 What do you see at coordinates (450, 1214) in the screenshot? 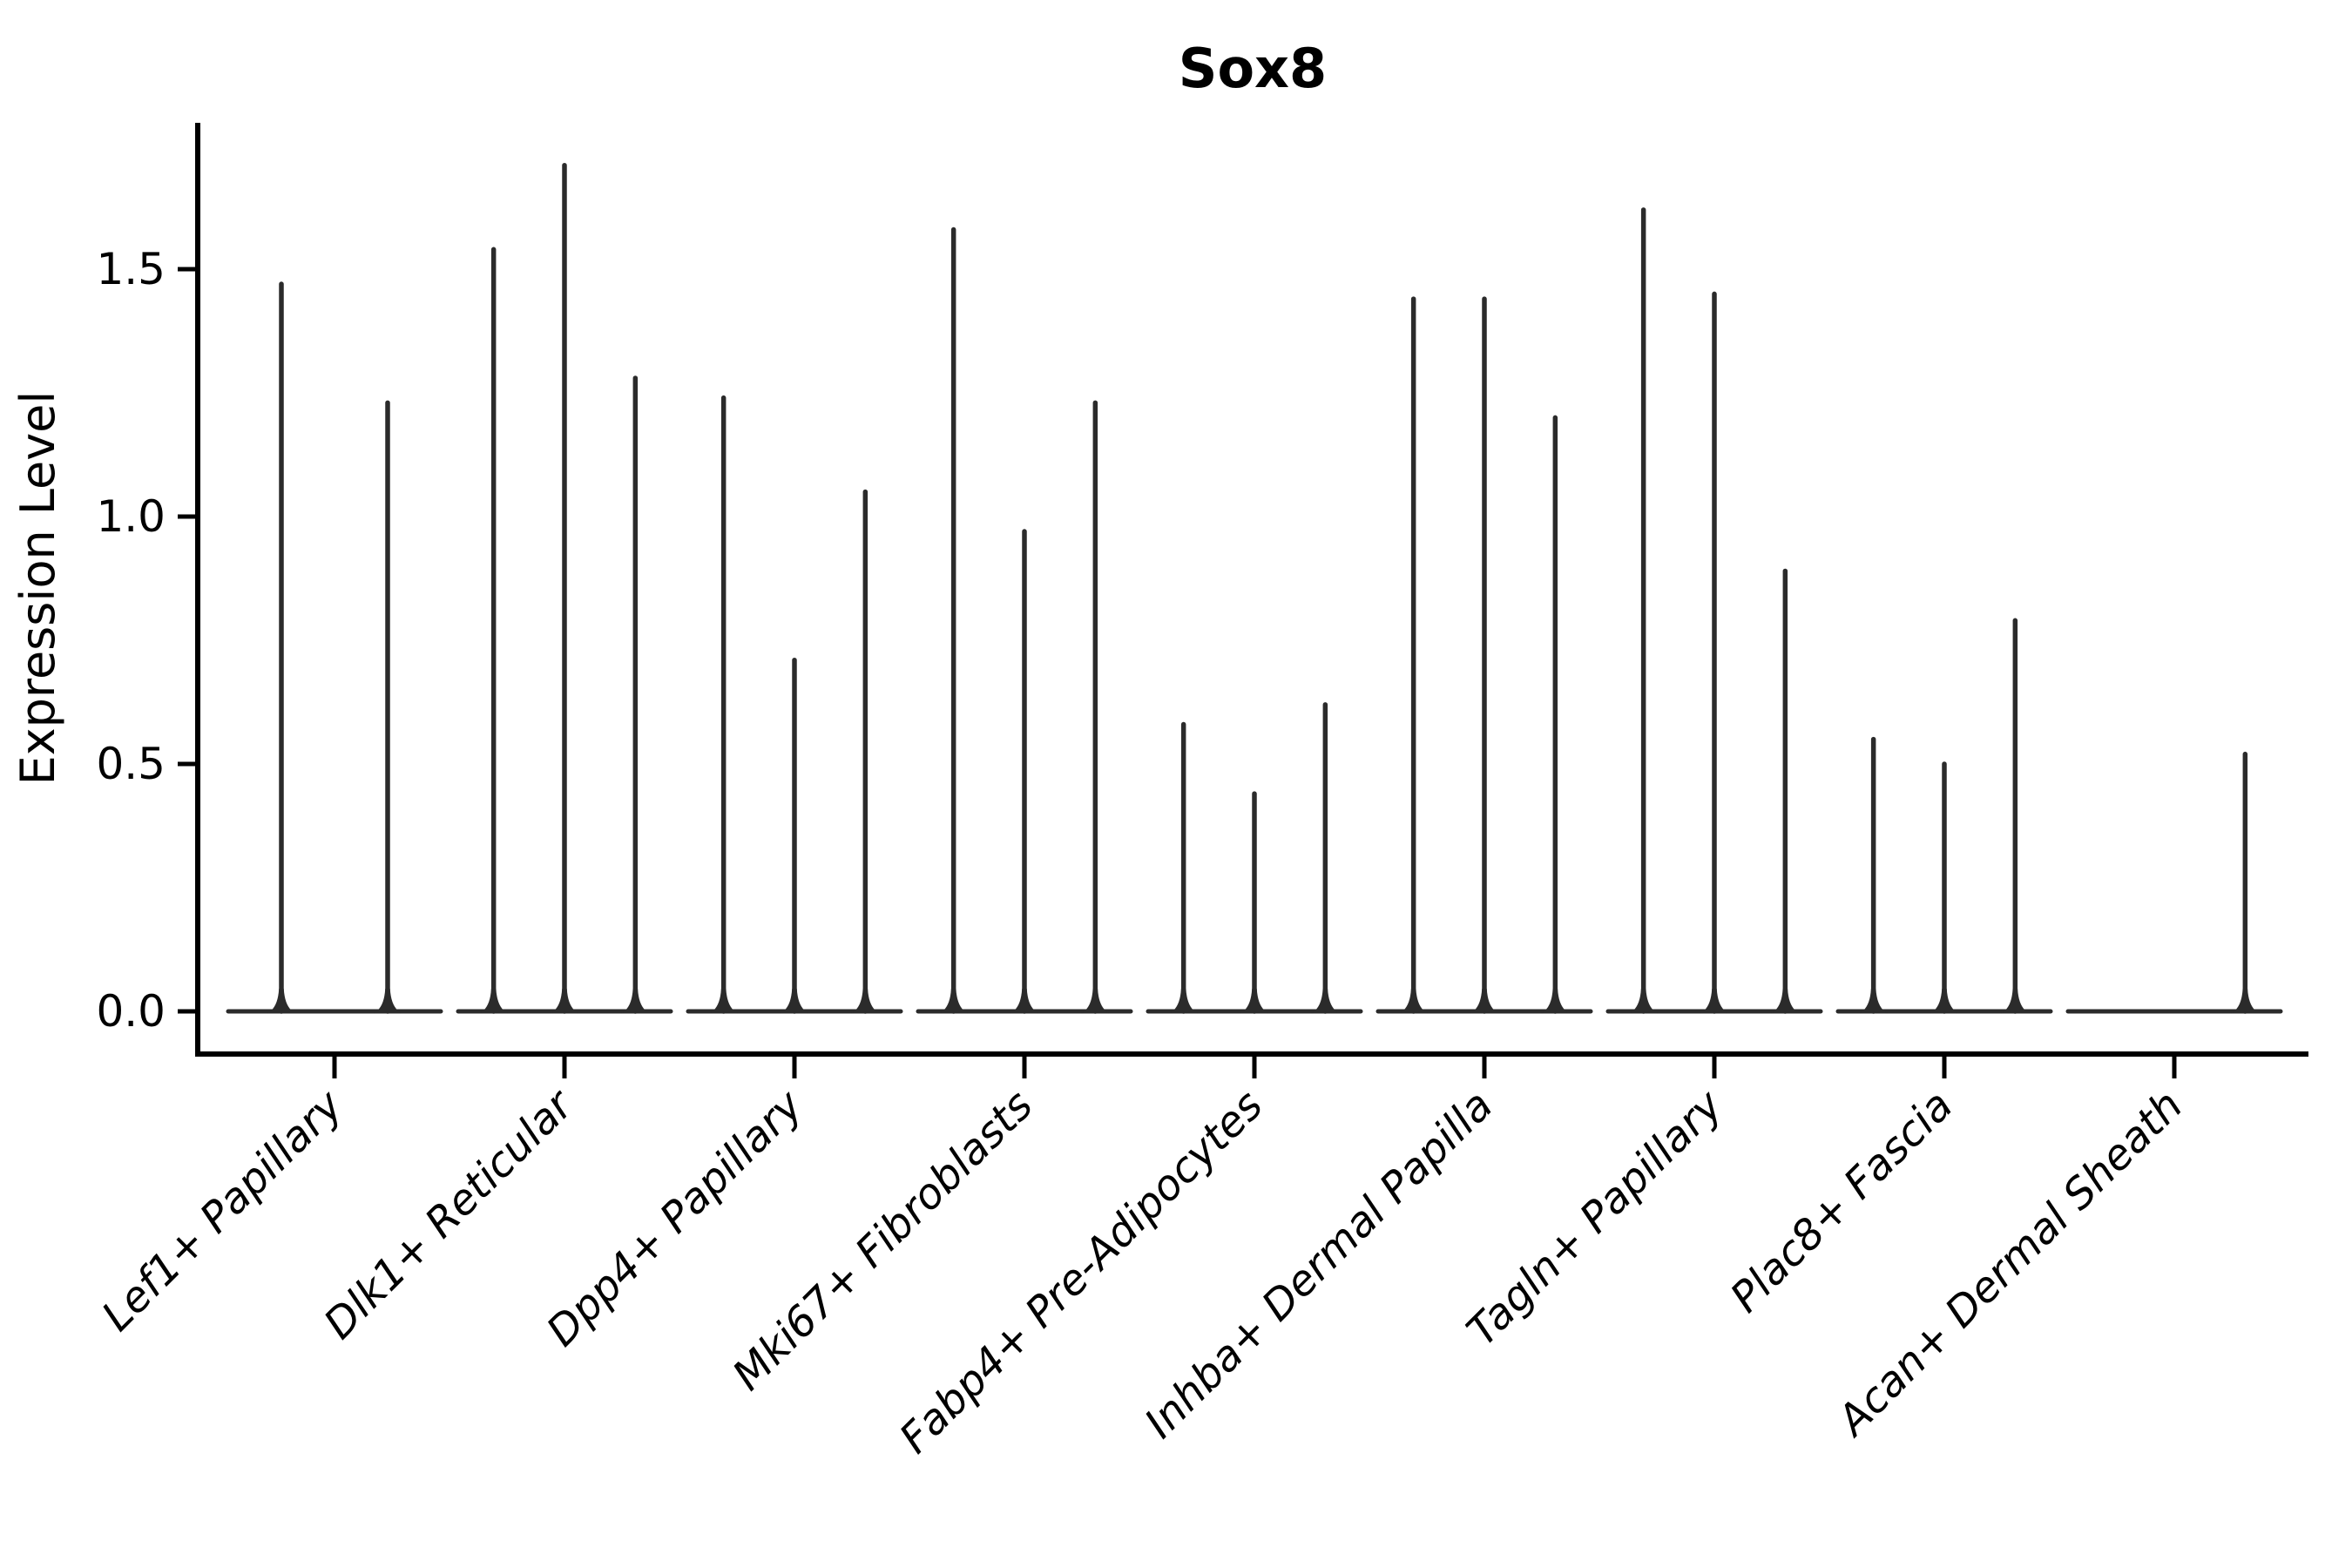
I see `x-tick-label: Dlk1+ Reticular` at bounding box center [450, 1214].